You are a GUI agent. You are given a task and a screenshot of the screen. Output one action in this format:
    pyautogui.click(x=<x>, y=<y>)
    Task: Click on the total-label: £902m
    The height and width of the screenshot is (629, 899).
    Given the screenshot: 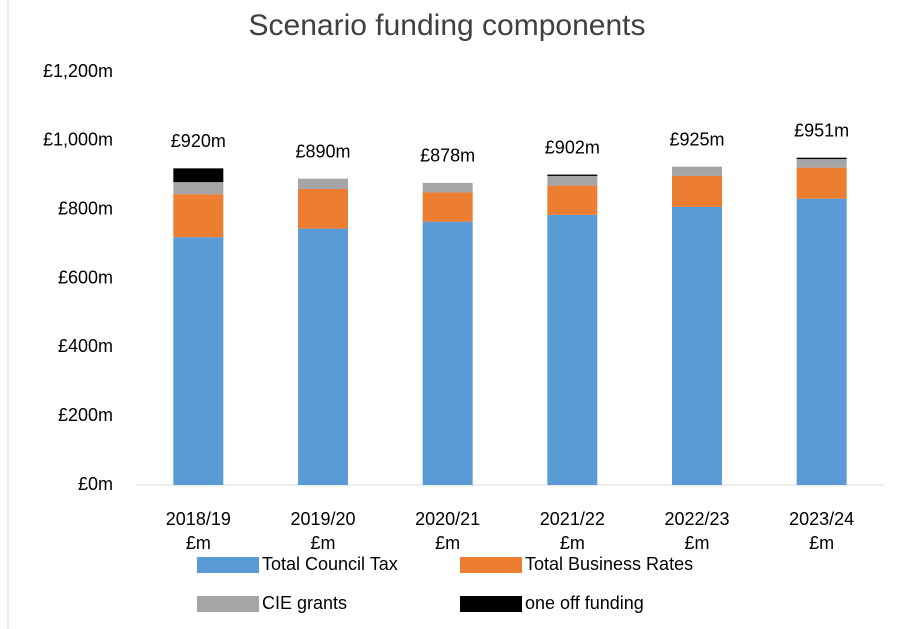 What is the action you would take?
    pyautogui.click(x=572, y=147)
    